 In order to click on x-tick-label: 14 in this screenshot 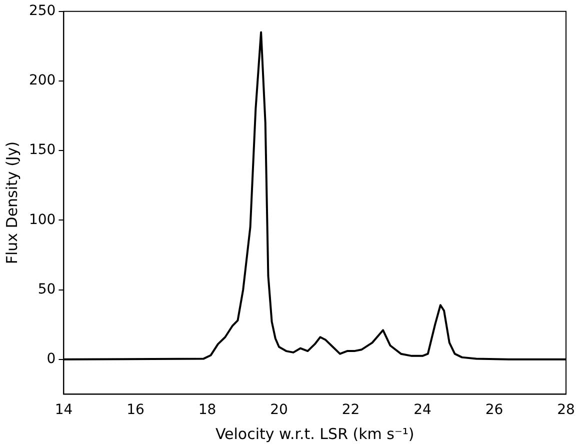, I will do `click(63, 410)`.